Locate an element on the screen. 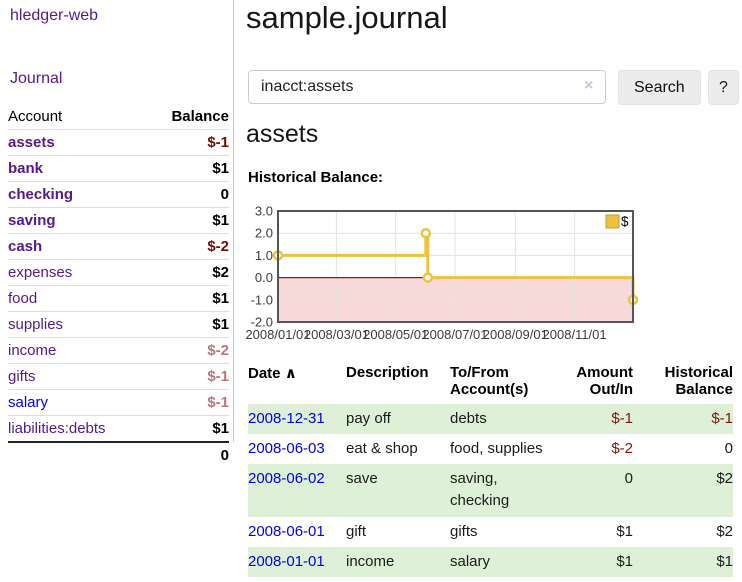 The image size is (742, 582). search-button: Search is located at coordinates (659, 87).